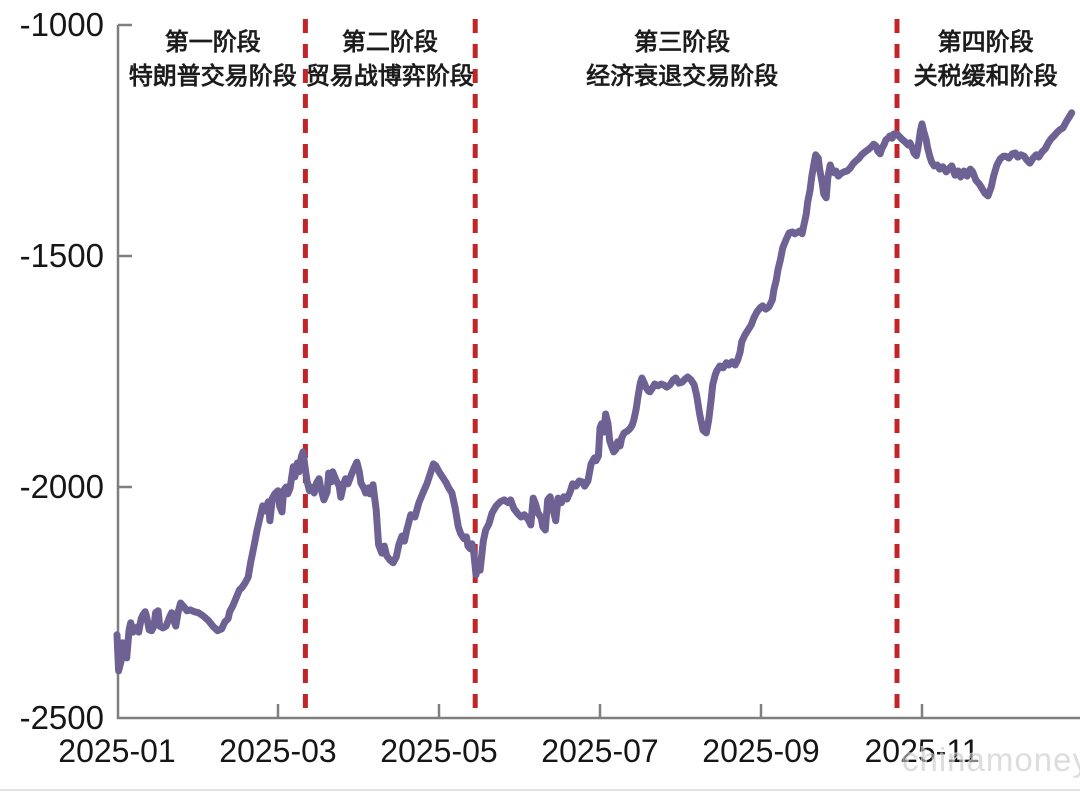  I want to click on phase-annotation-subtitle: 经济衰退交易阶段, so click(682, 77).